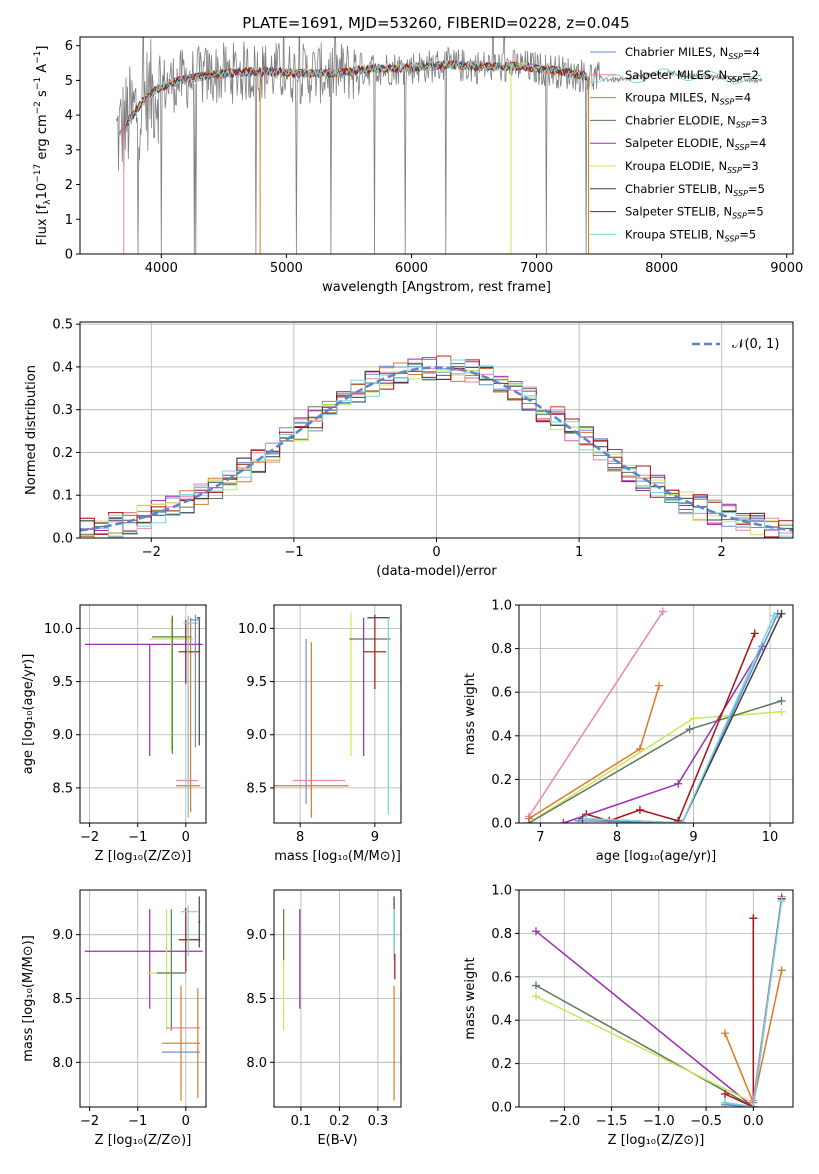 The image size is (819, 1174). What do you see at coordinates (42, 48) in the screenshot?
I see `y-axis-label-part: ]` at bounding box center [42, 48].